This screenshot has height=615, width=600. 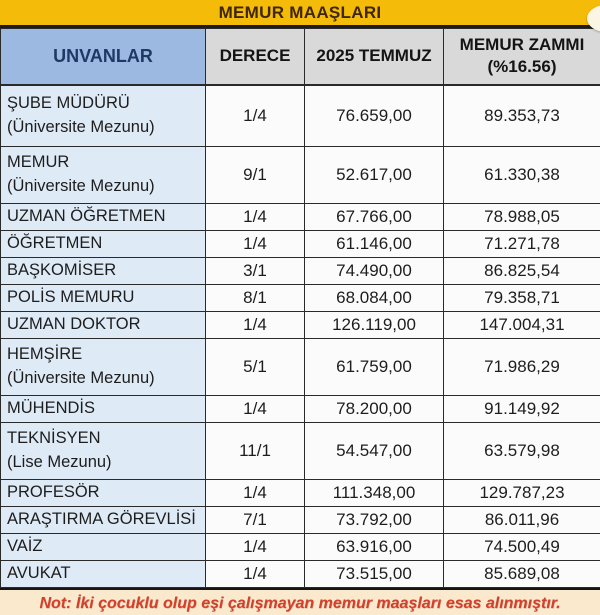 I want to click on cell-temmuz: 73.792,00, so click(x=374, y=520).